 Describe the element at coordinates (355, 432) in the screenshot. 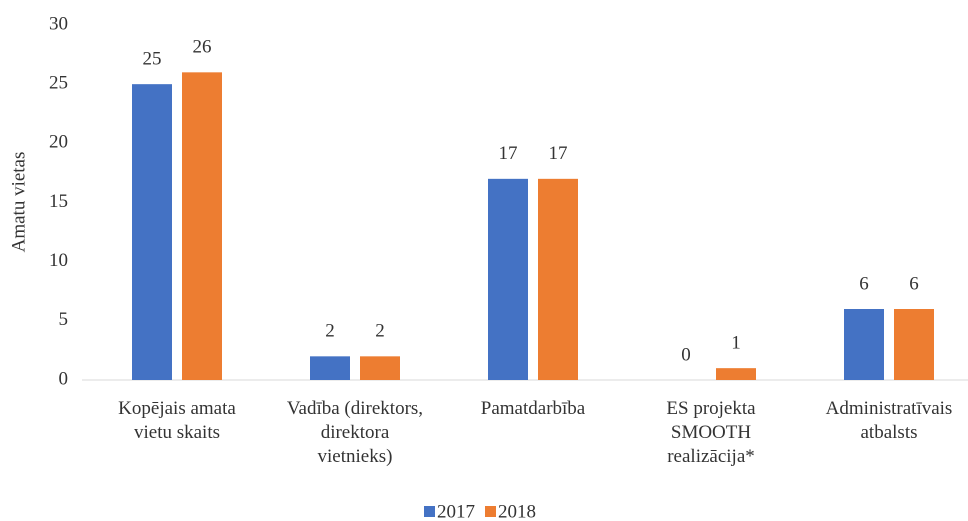

I see `x-tick-label: Vadība (direktors, direktora vietnieks)` at that location.